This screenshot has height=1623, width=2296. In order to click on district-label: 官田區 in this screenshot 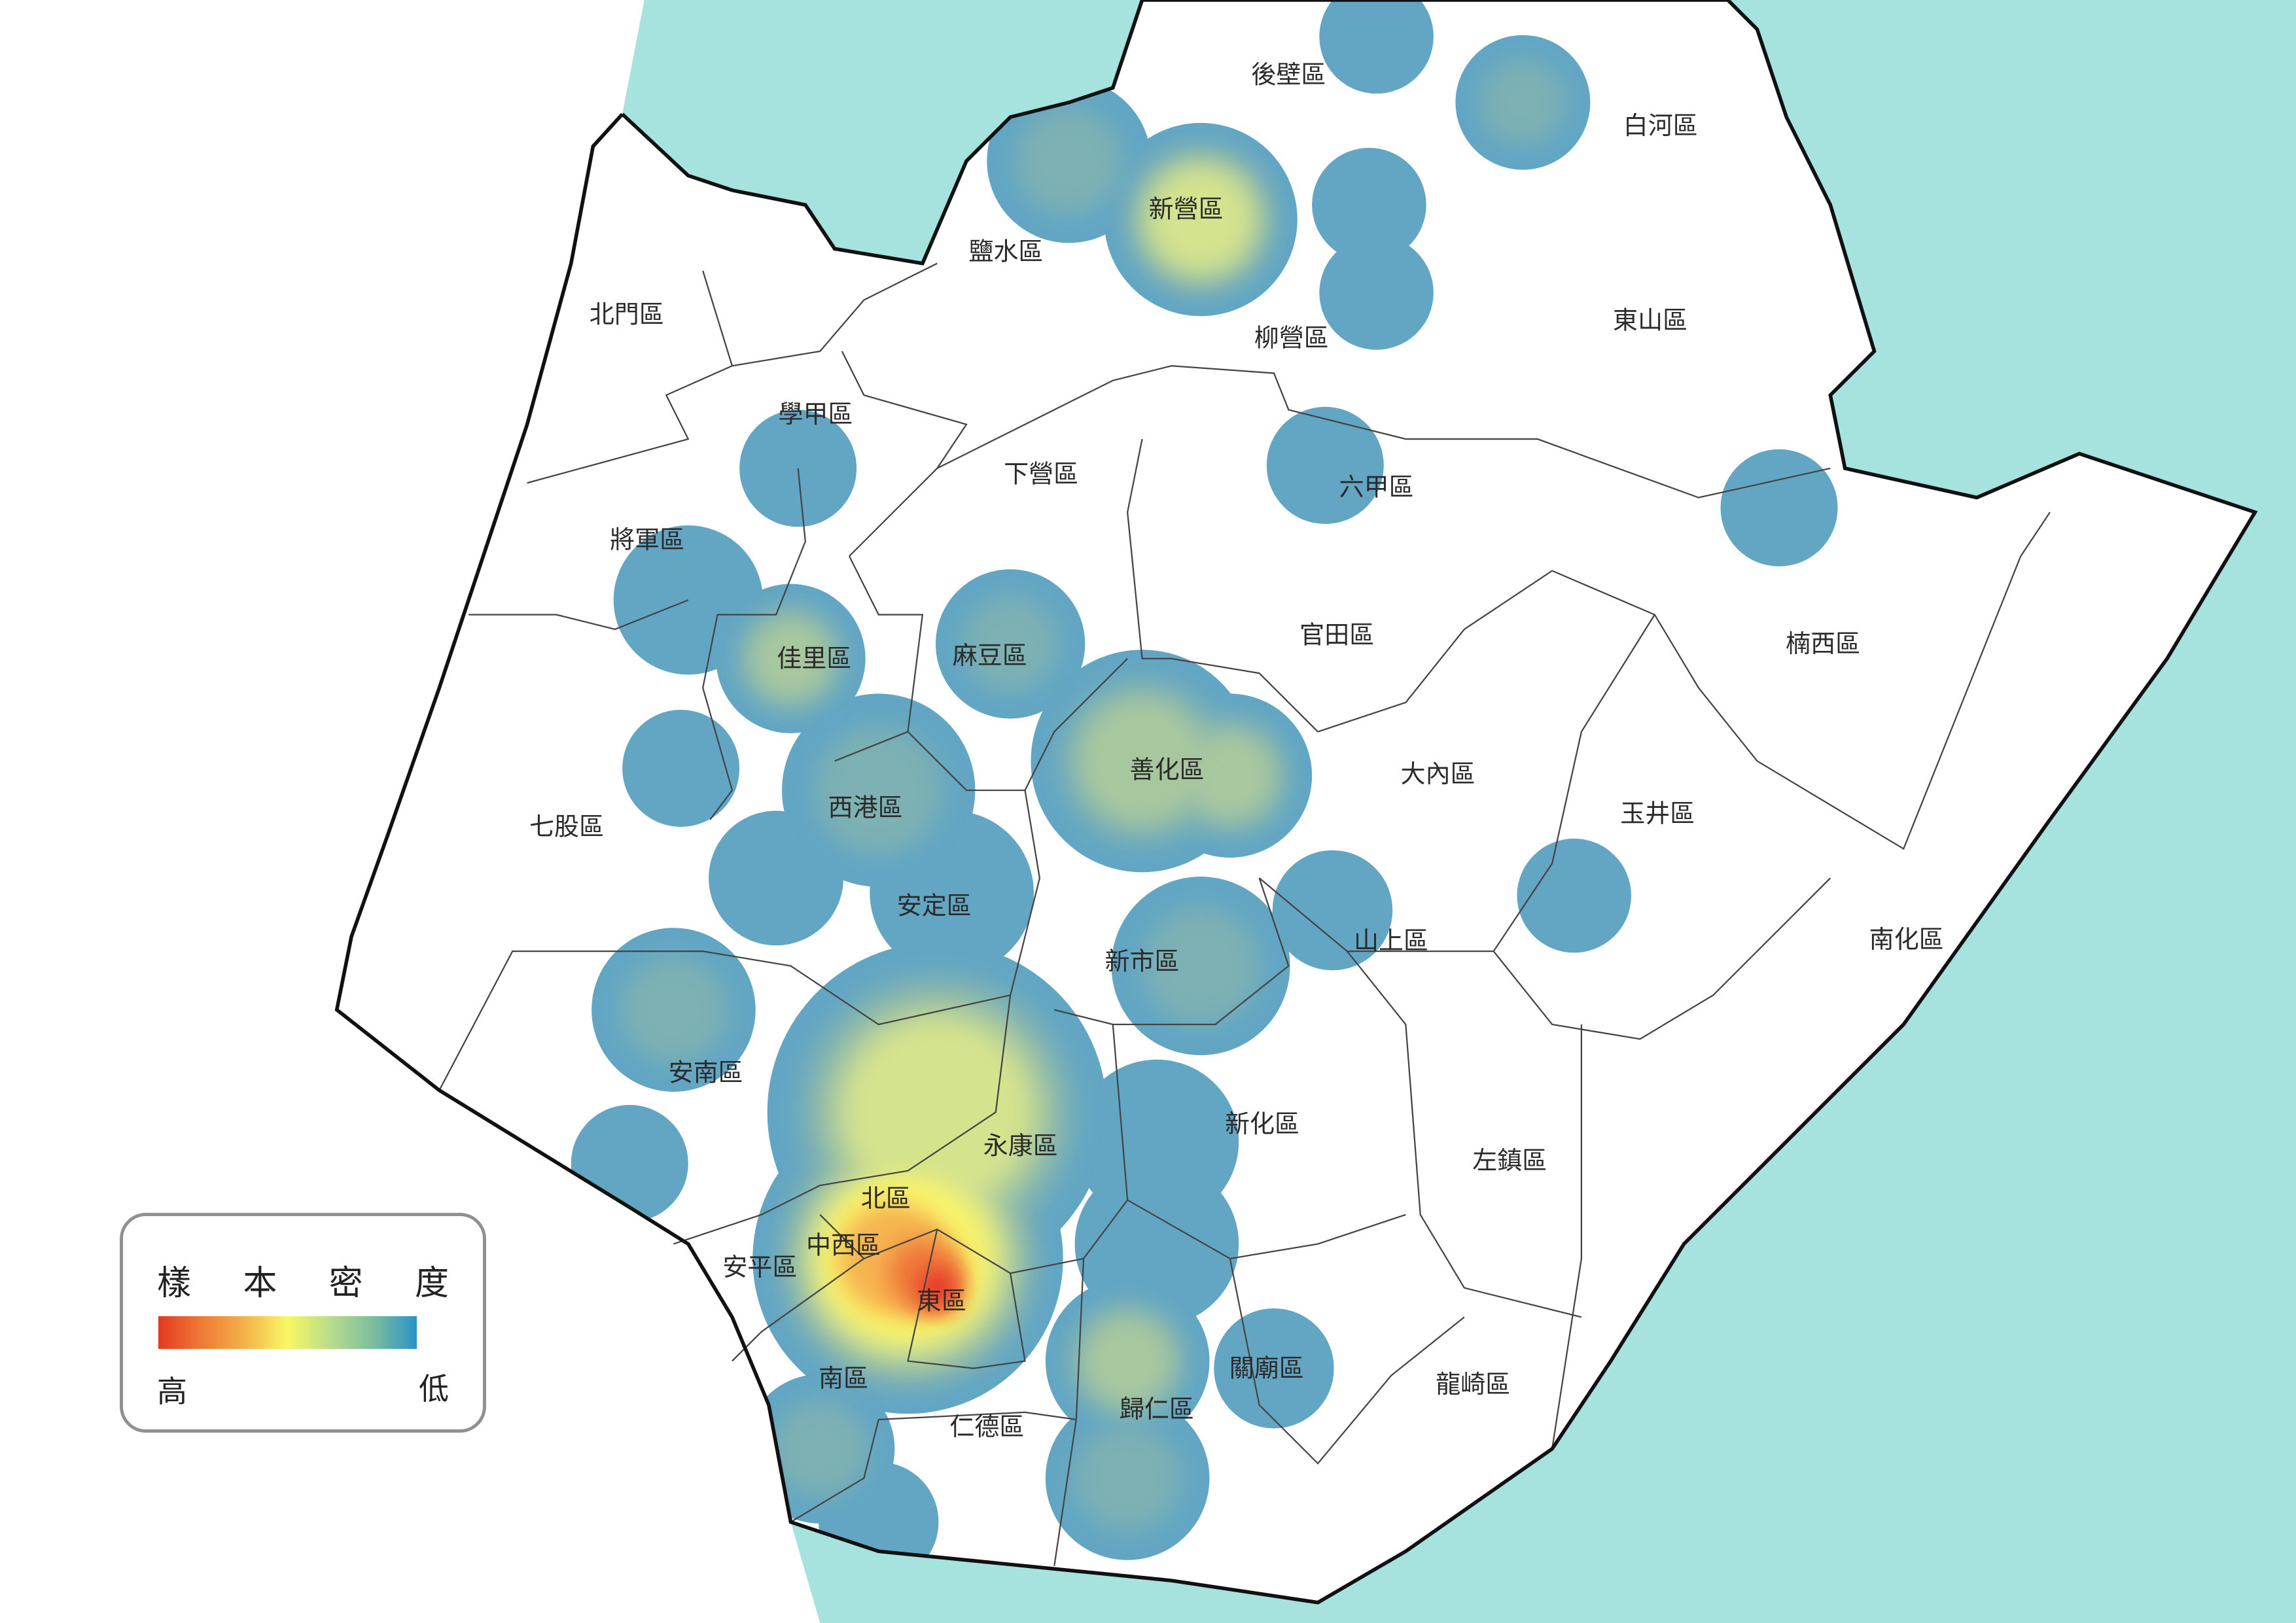, I will do `click(1337, 635)`.